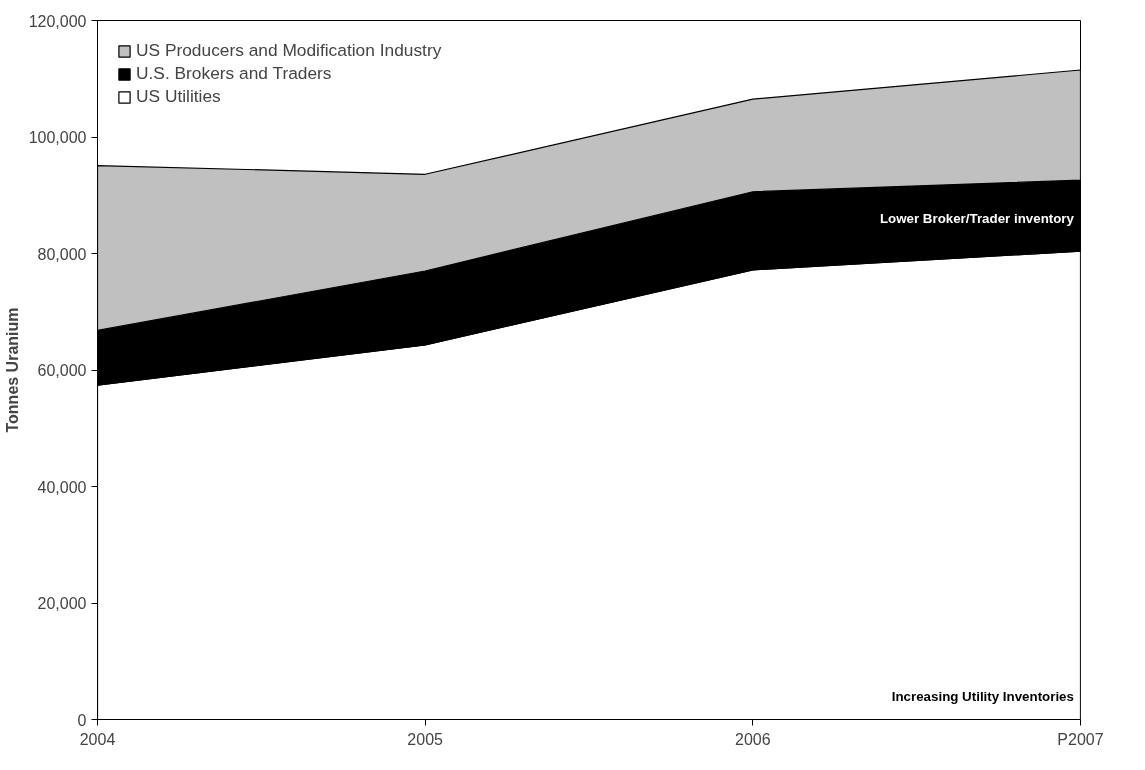 The width and height of the screenshot is (1145, 770). I want to click on annotation: Increasing Utility Inventories, so click(982, 696).